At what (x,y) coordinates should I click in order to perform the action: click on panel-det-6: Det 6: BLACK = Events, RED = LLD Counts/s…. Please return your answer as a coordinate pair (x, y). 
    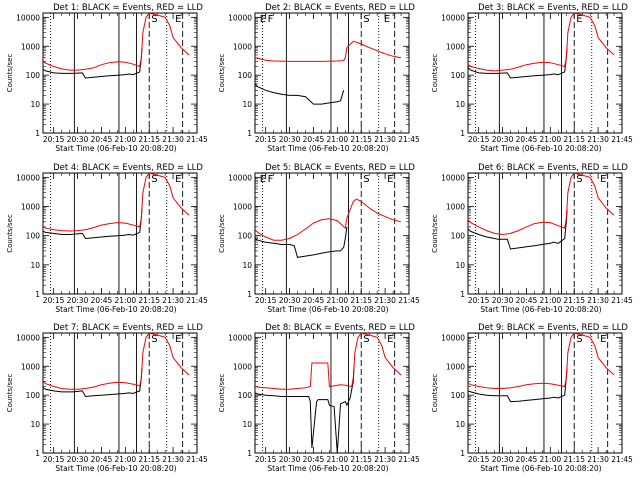
    Looking at the image, I should click on (532, 238).